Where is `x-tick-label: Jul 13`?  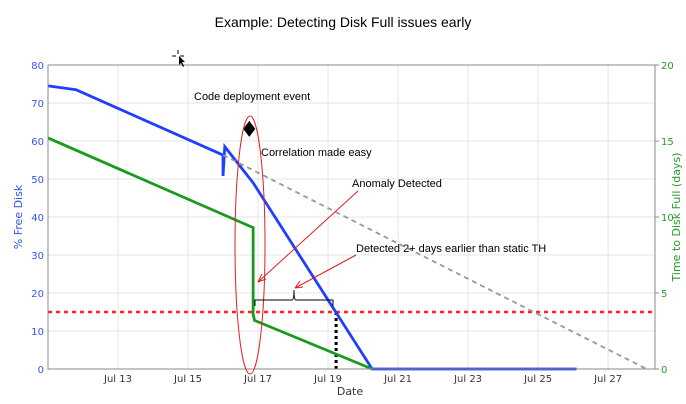
x-tick-label: Jul 13 is located at coordinates (117, 379).